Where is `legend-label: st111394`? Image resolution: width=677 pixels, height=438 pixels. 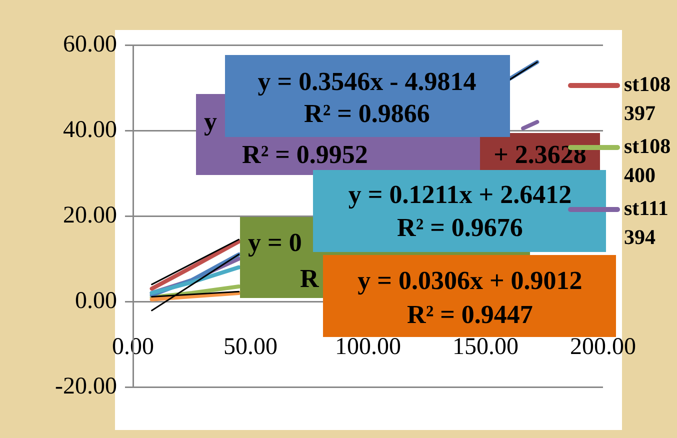
legend-label: st111394 is located at coordinates (647, 223).